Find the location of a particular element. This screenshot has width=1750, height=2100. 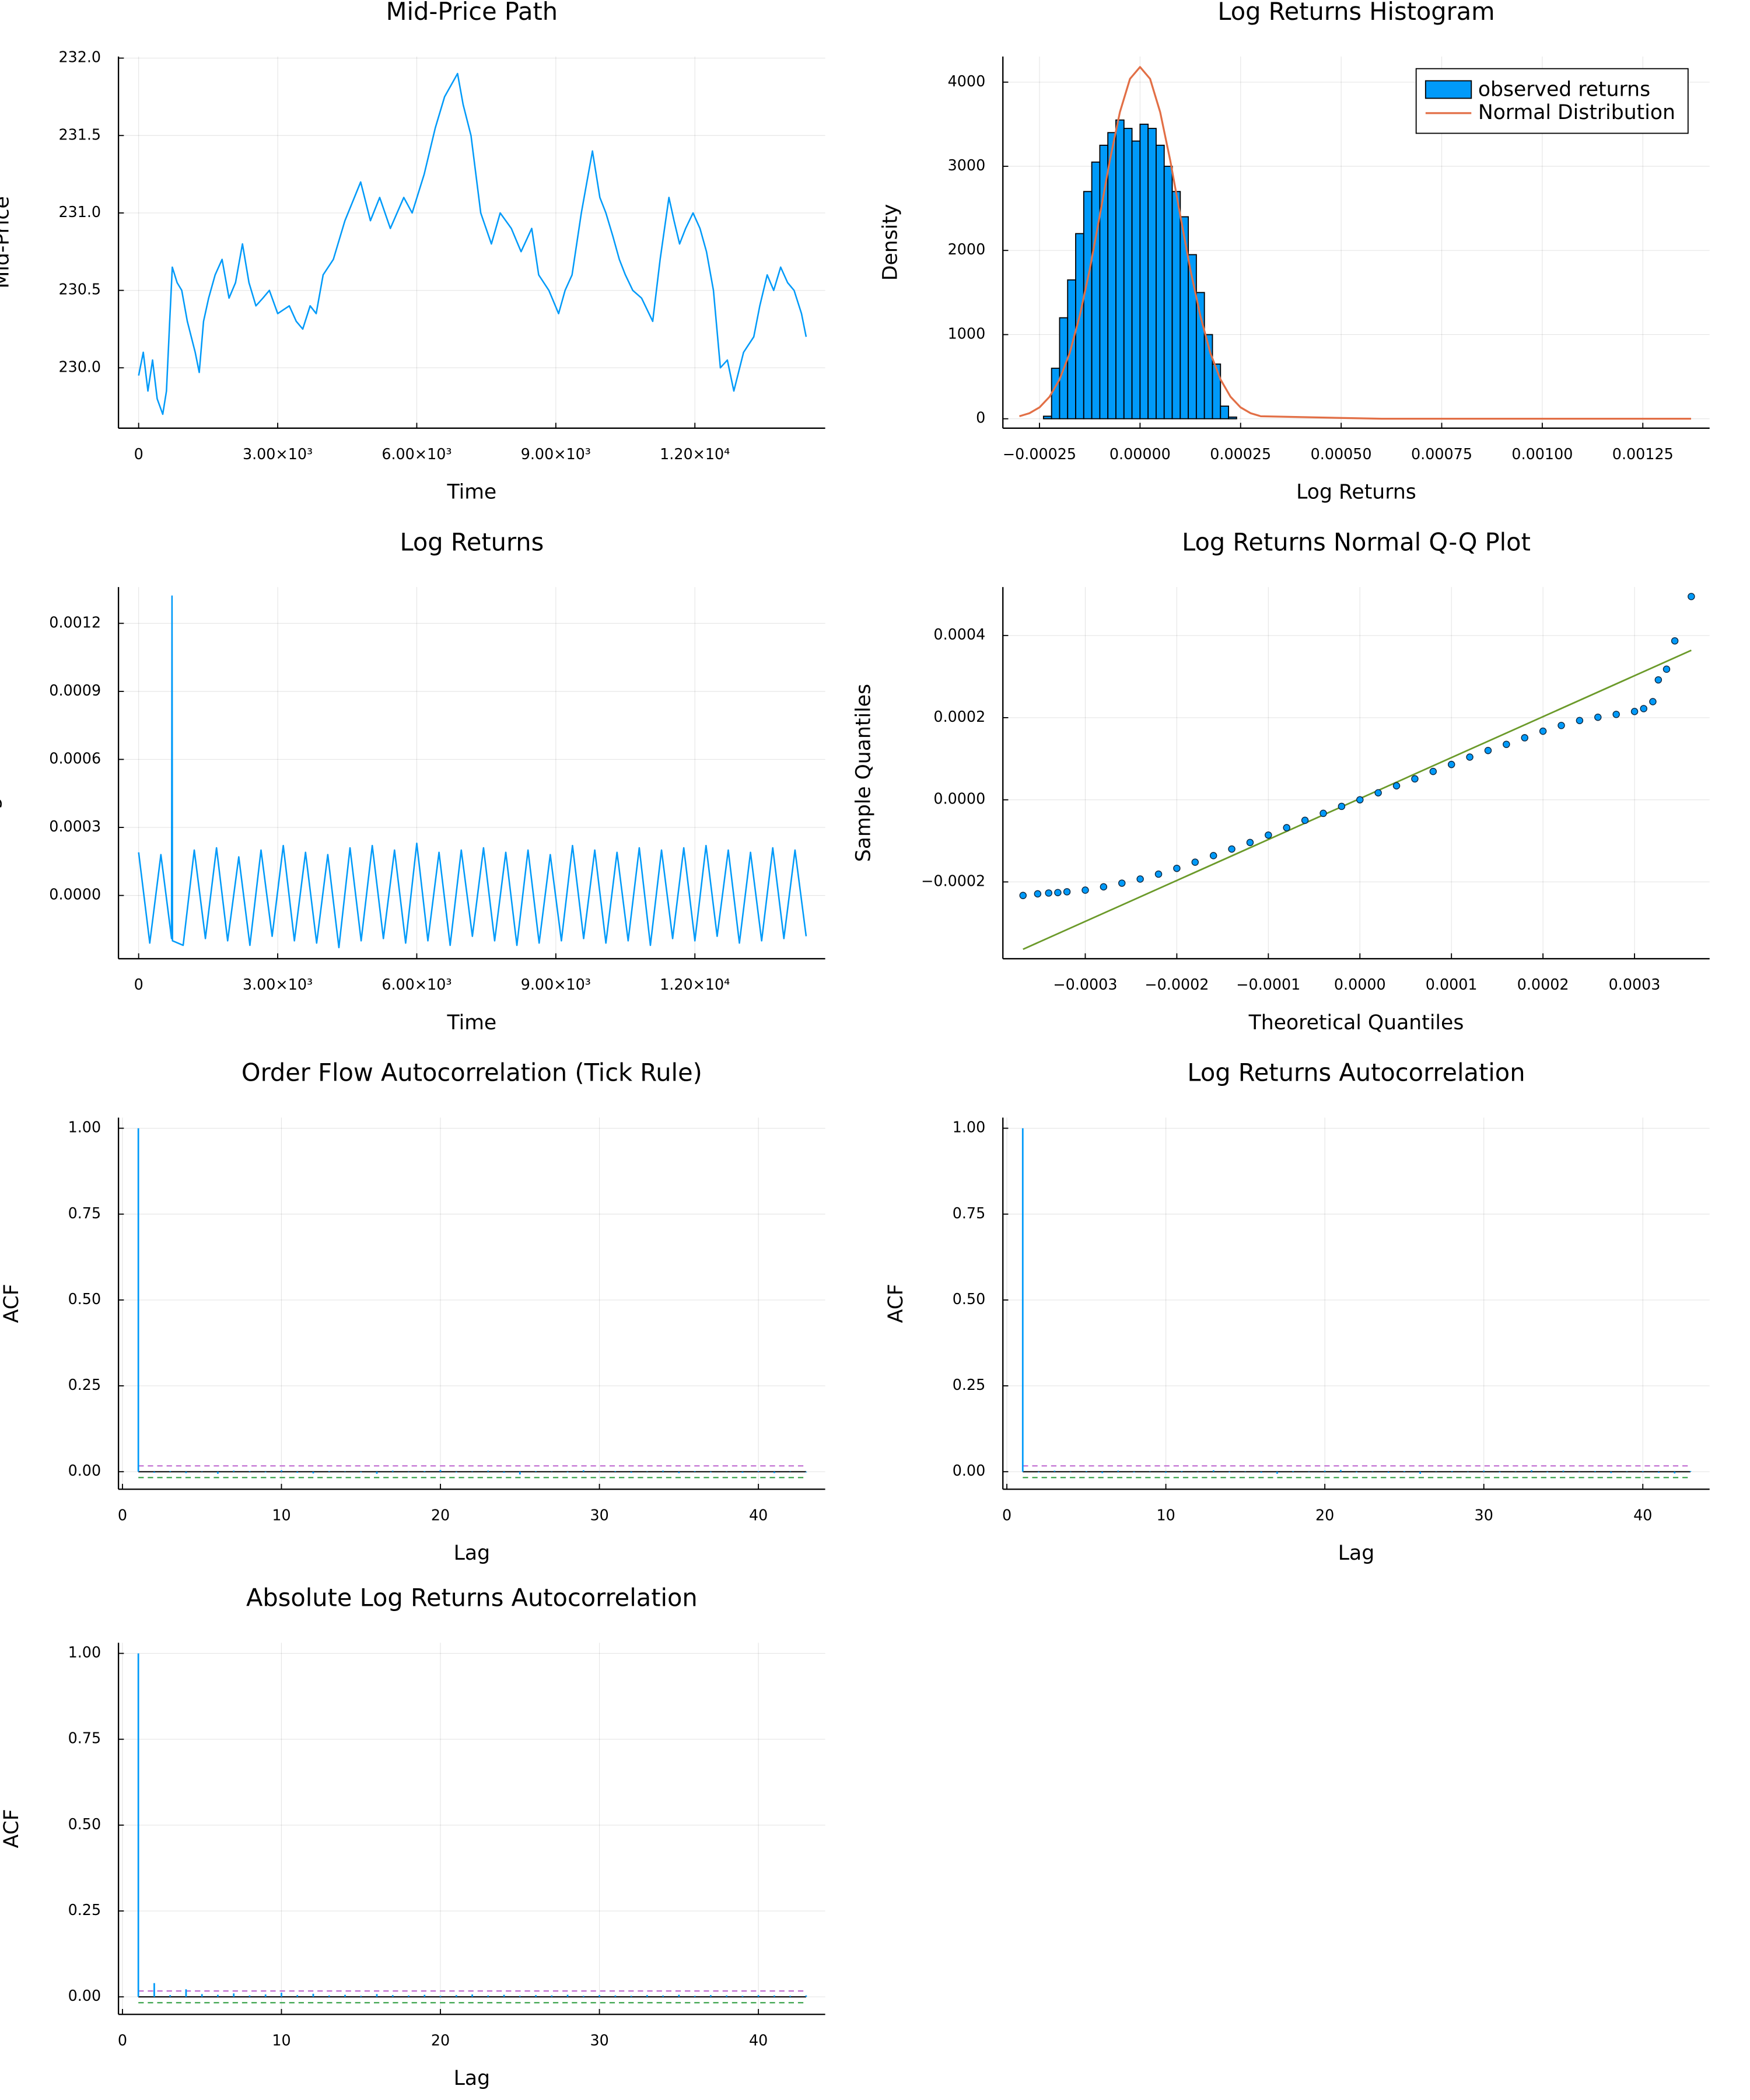

x-tick-label: 6.00×10³ is located at coordinates (417, 454).